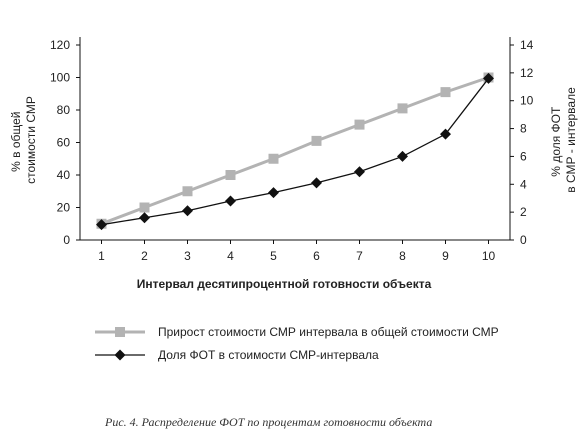 The height and width of the screenshot is (434, 584). I want to click on left-tick-label: 80, so click(64, 110).